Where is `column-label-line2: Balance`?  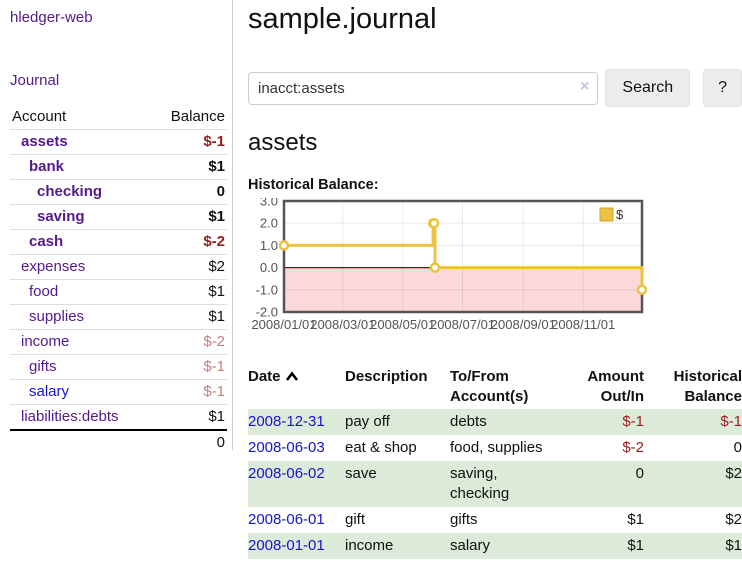 column-label-line2: Balance is located at coordinates (713, 396).